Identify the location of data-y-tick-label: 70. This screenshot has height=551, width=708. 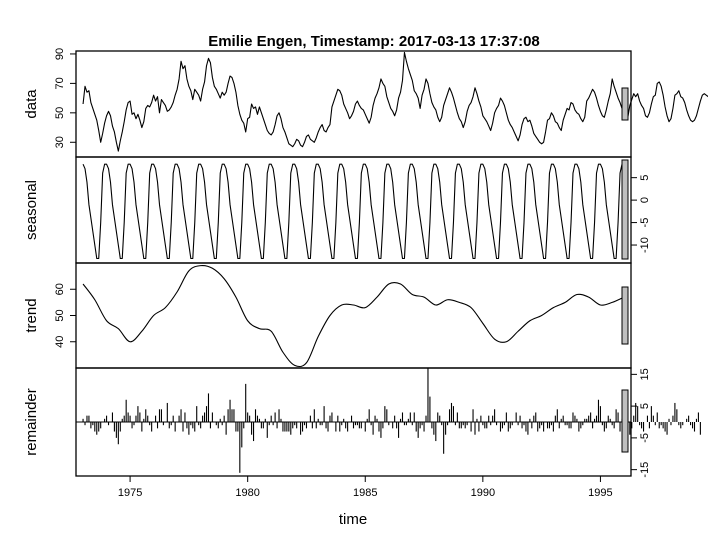
(60, 83).